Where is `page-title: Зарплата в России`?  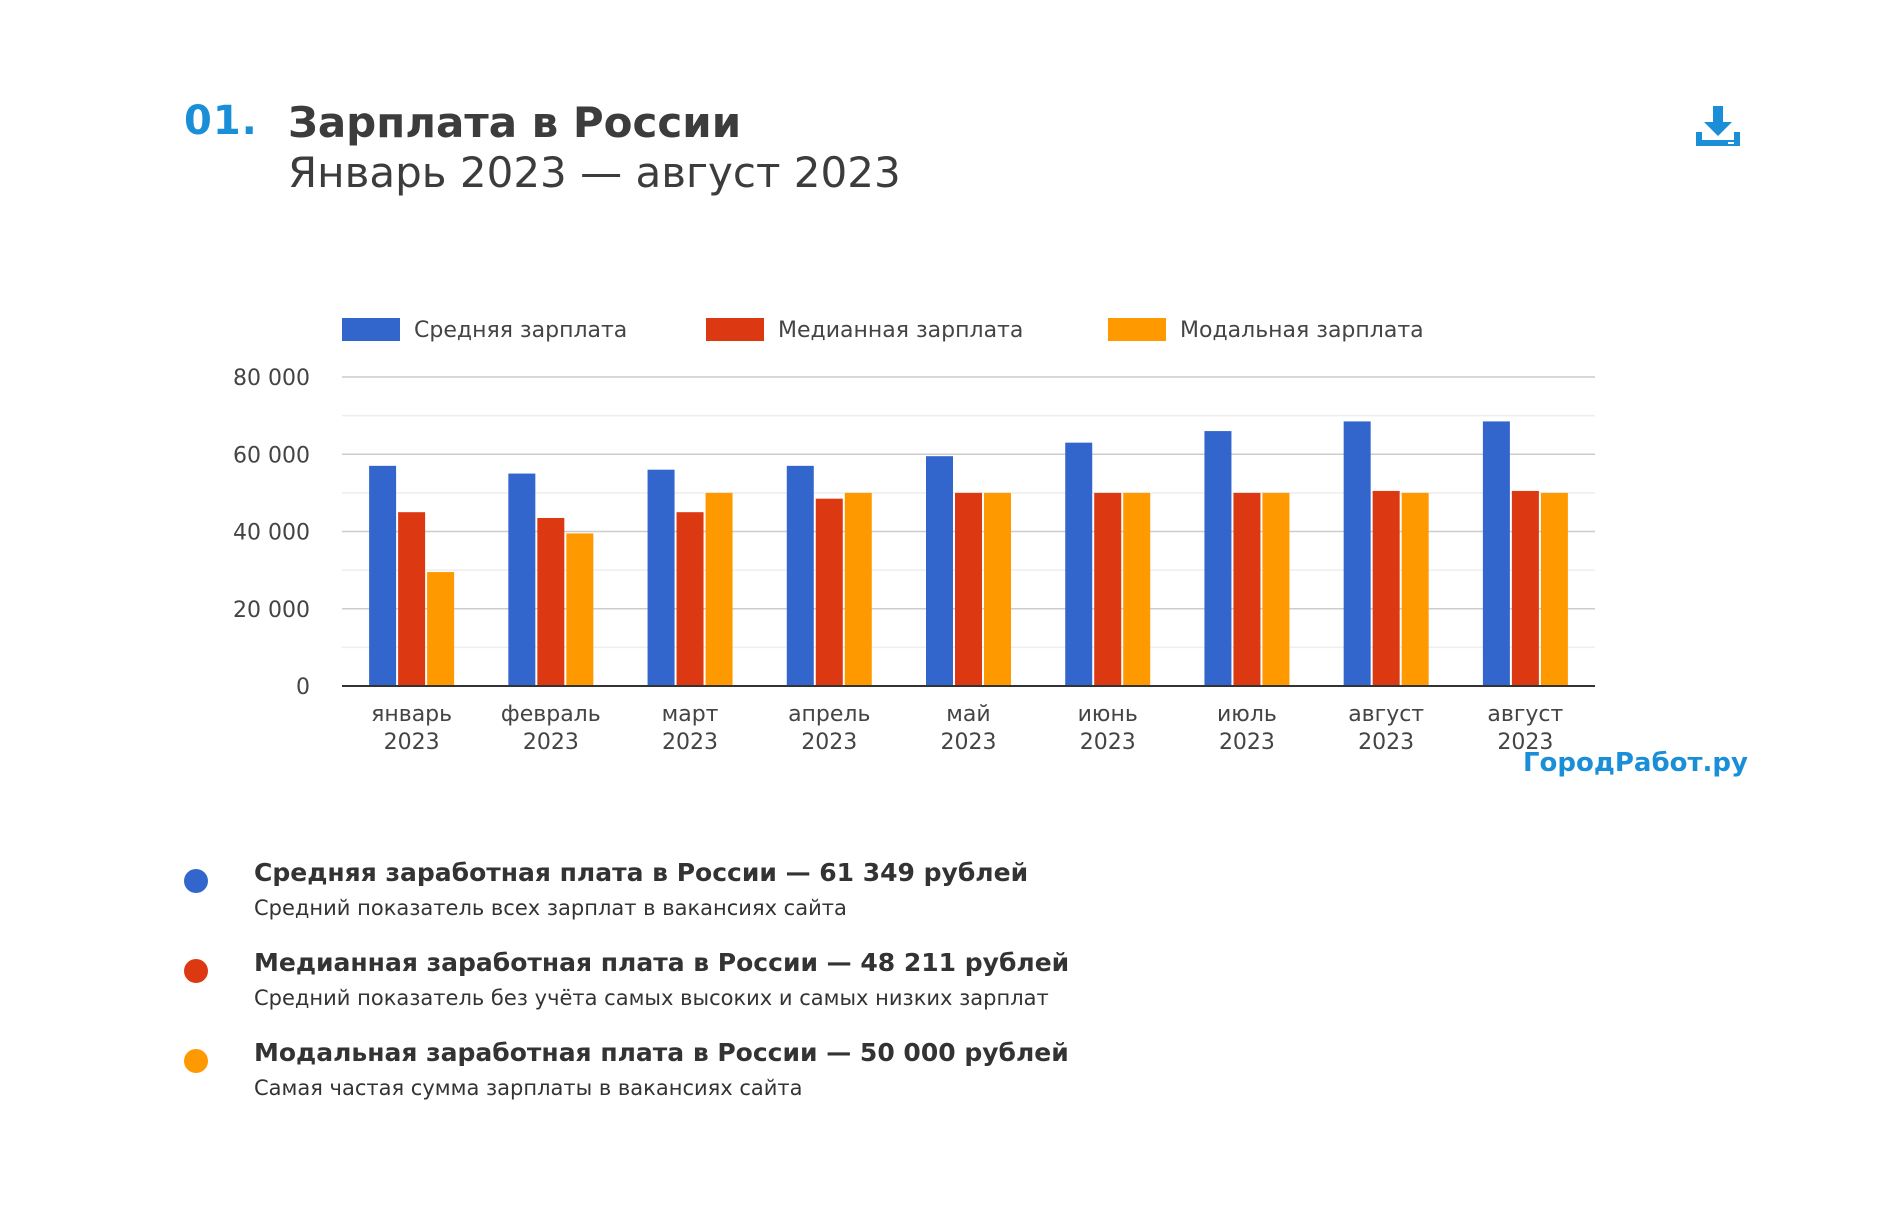 page-title: Зарплата в России is located at coordinates (515, 122).